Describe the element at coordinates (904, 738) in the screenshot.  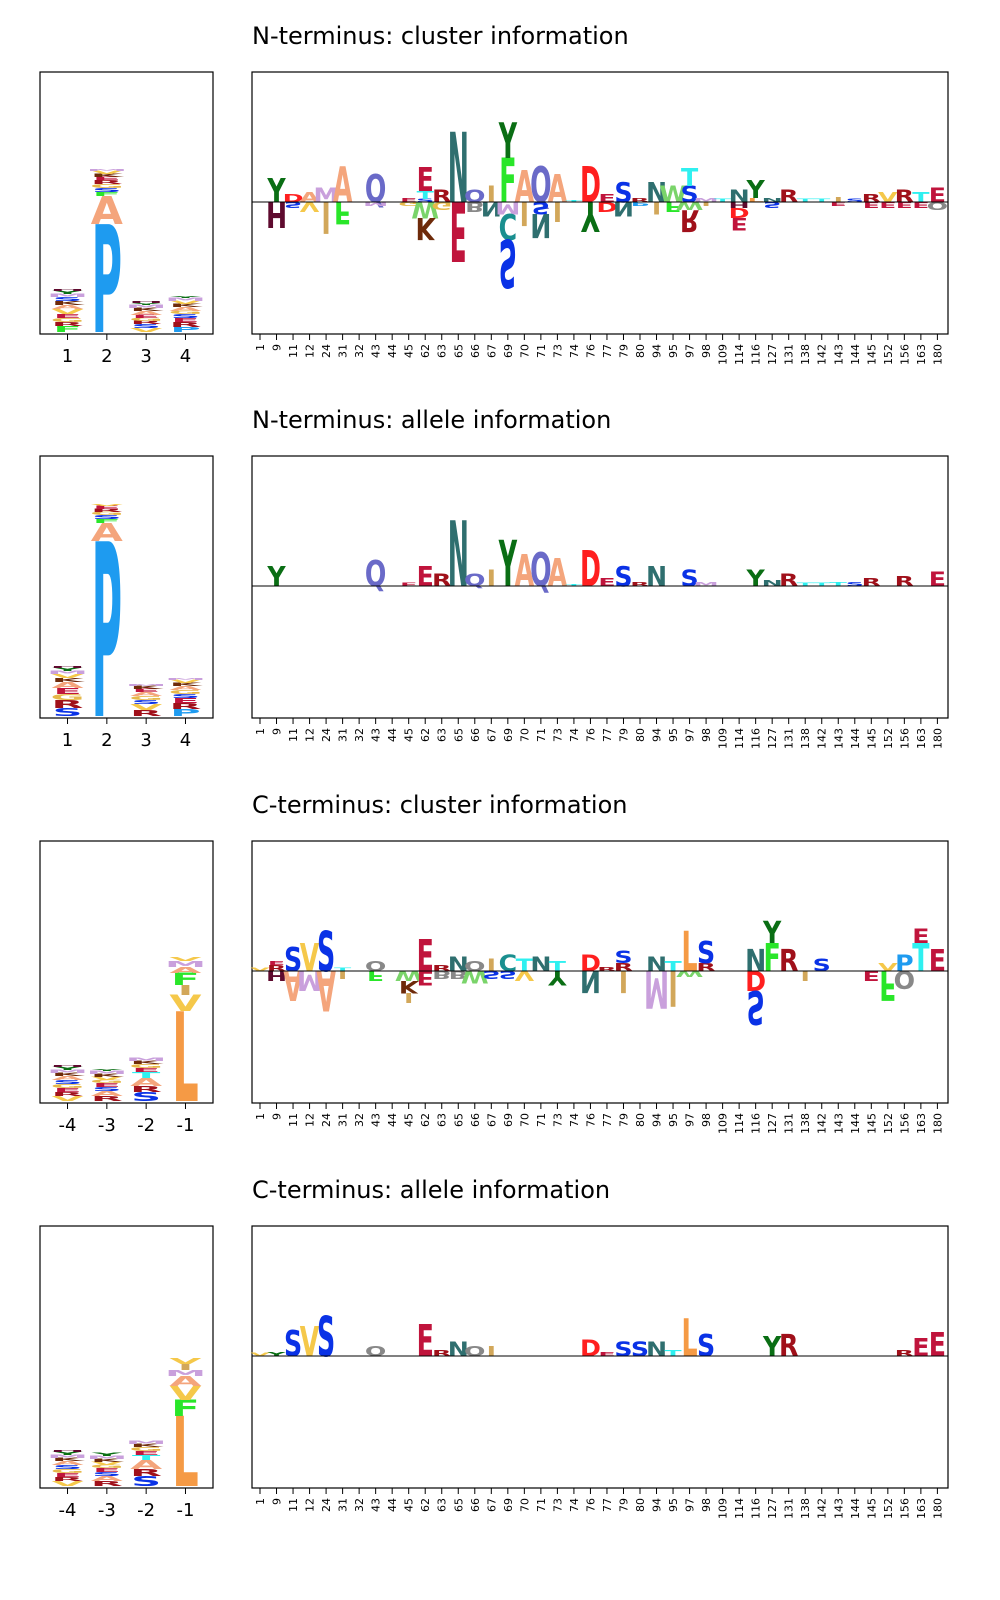
I see `site-tick-label: 156` at that location.